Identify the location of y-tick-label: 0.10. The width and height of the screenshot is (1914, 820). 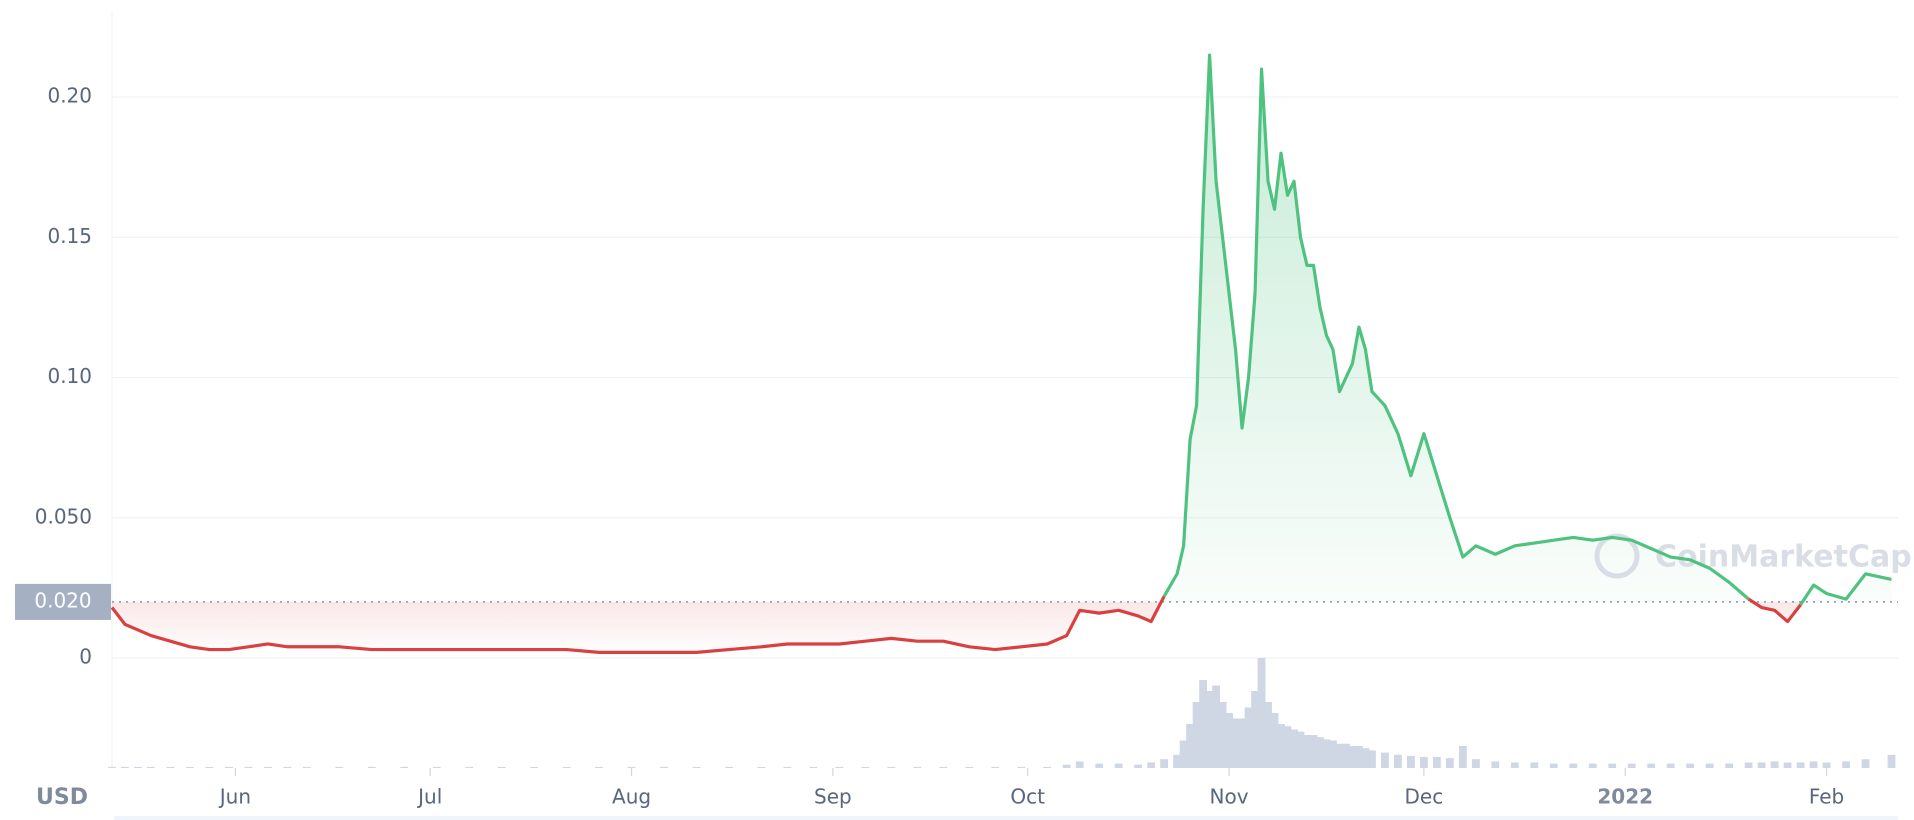
(69, 376).